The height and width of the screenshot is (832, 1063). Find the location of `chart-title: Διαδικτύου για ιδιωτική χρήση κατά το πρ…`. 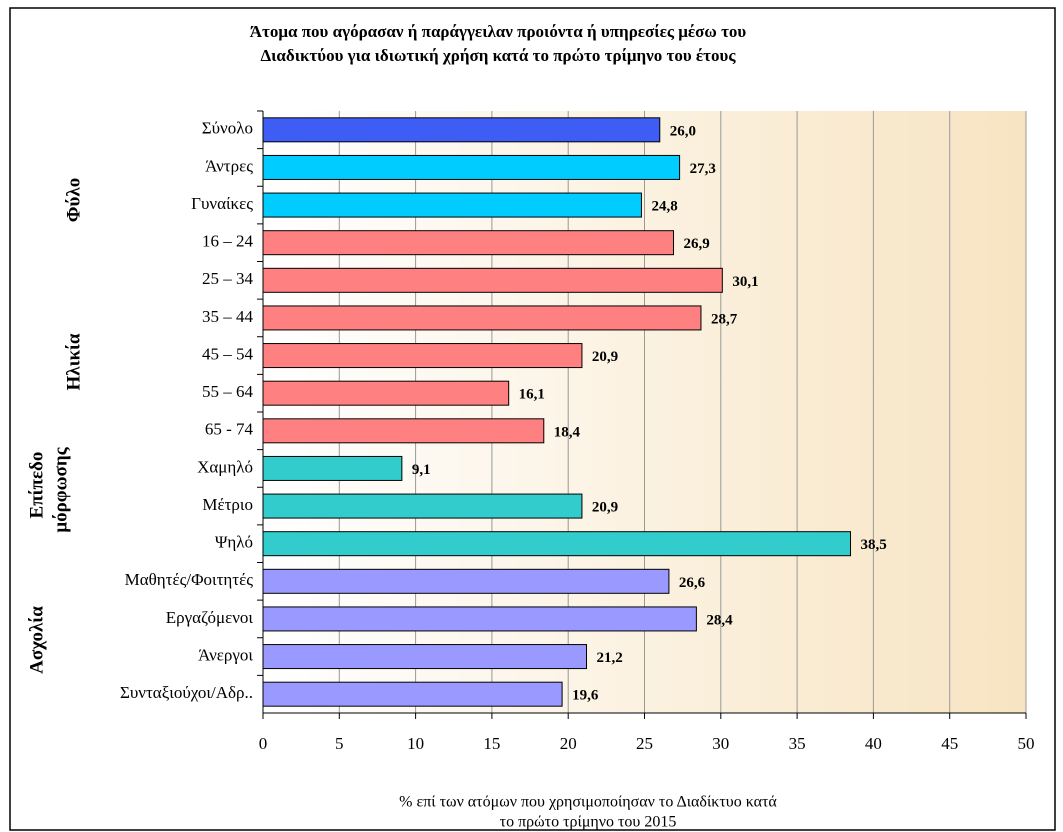

chart-title: Διαδικτύου για ιδιωτική χρήση κατά το πρ… is located at coordinates (498, 55).